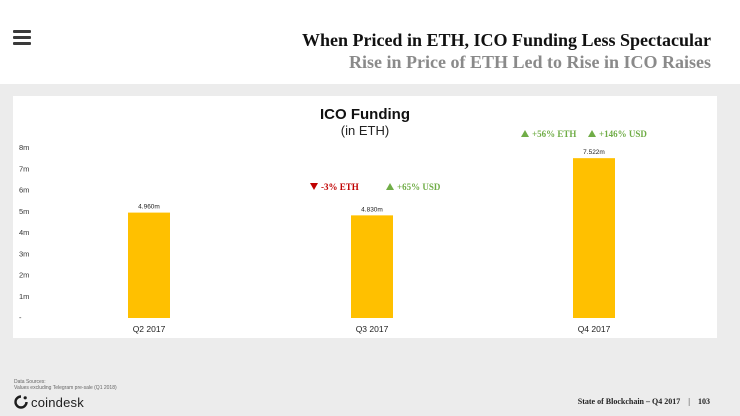  I want to click on down-arrow-icon, so click(314, 186).